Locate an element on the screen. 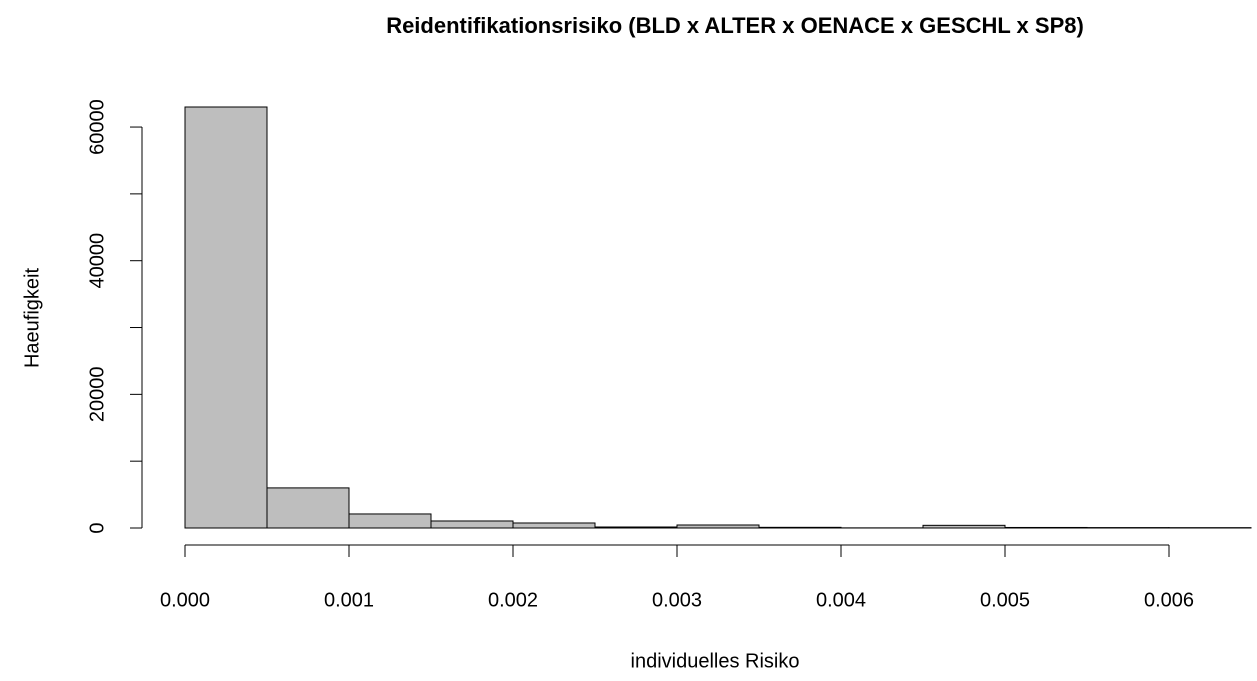 The width and height of the screenshot is (1257, 681). x-tick-label: 0.006 is located at coordinates (1169, 600).